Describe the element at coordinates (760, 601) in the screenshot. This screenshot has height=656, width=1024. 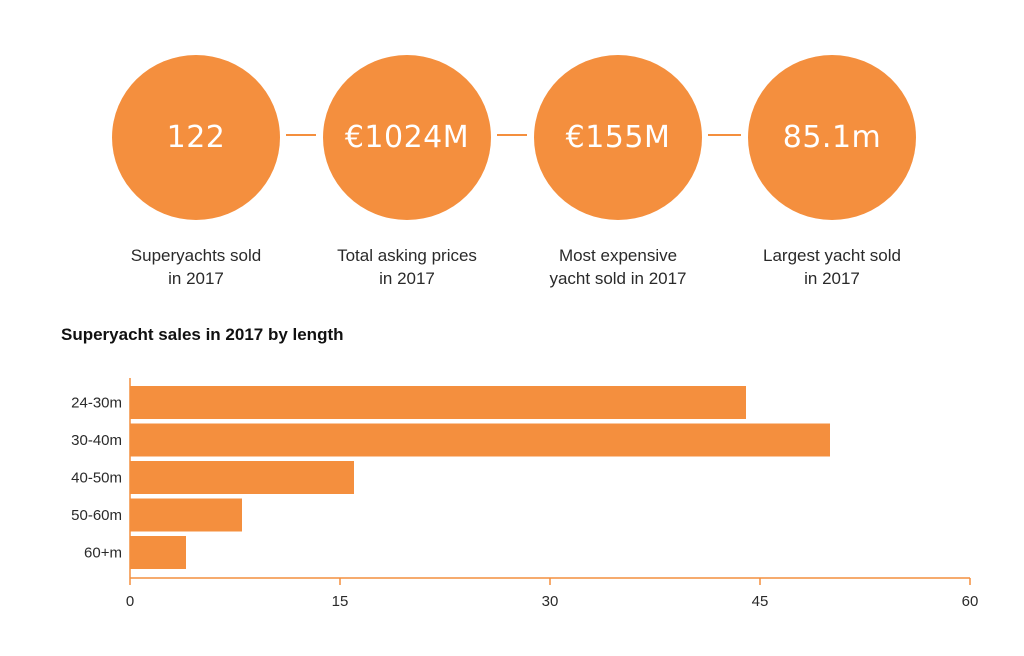
I see `x-tick-label: 45` at that location.